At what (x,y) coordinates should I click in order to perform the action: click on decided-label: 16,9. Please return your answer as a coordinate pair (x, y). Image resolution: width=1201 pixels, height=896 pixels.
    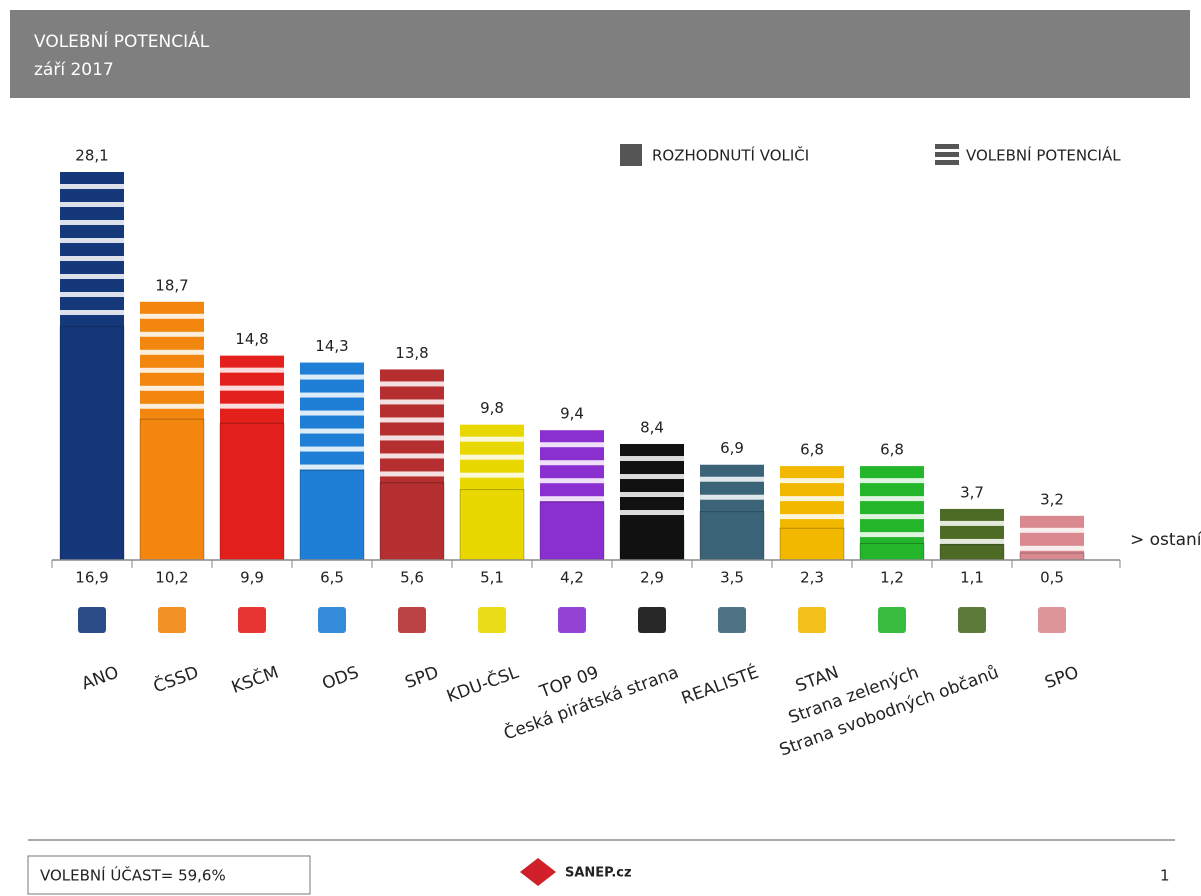
    Looking at the image, I should click on (91, 578).